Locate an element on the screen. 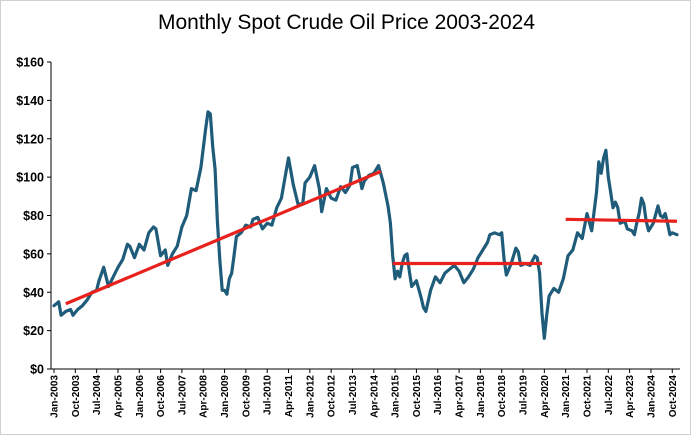 The image size is (691, 436). x-tick-label: Oct-2021 is located at coordinates (587, 396).